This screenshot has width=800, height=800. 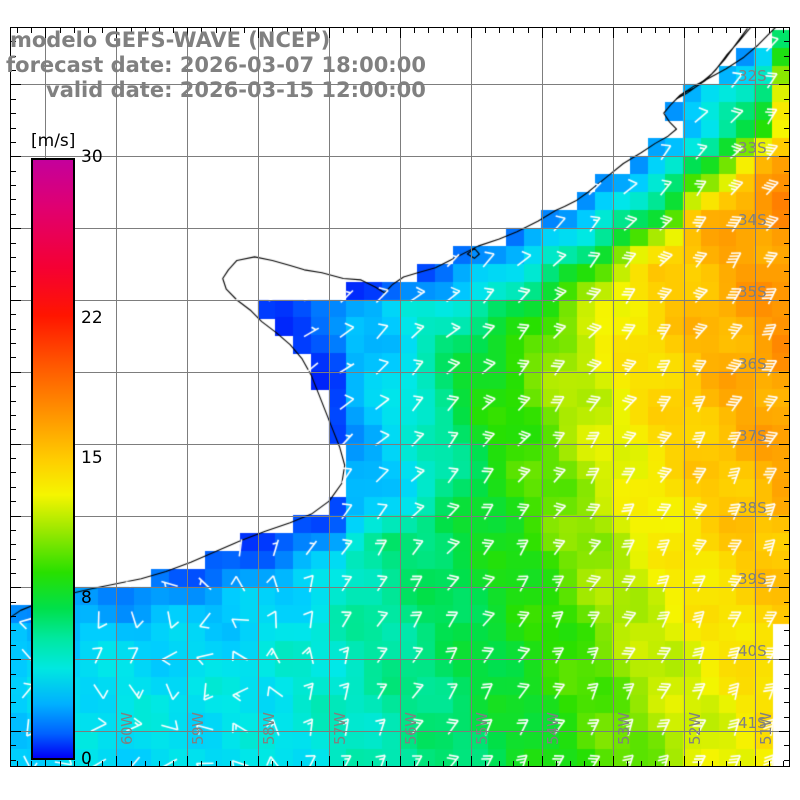 What do you see at coordinates (752, 579) in the screenshot?
I see `latitude-tick-label: 39S` at bounding box center [752, 579].